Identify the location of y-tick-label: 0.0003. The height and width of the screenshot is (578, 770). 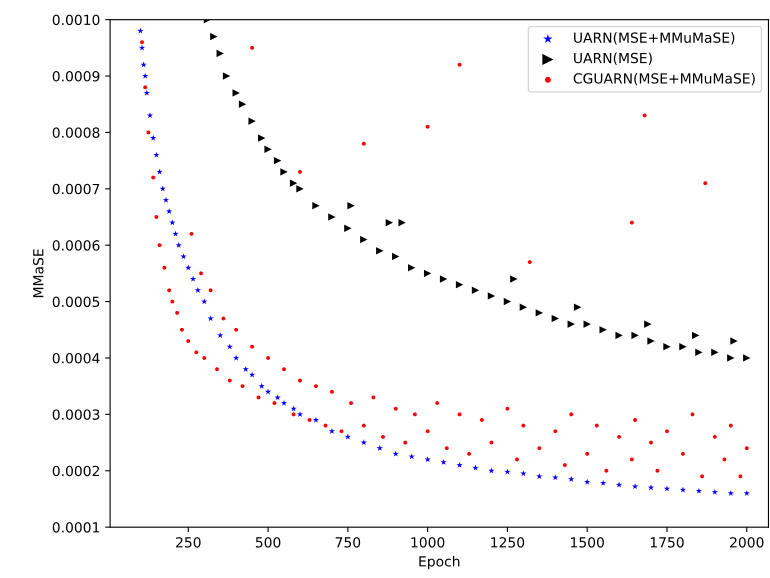
(76, 414).